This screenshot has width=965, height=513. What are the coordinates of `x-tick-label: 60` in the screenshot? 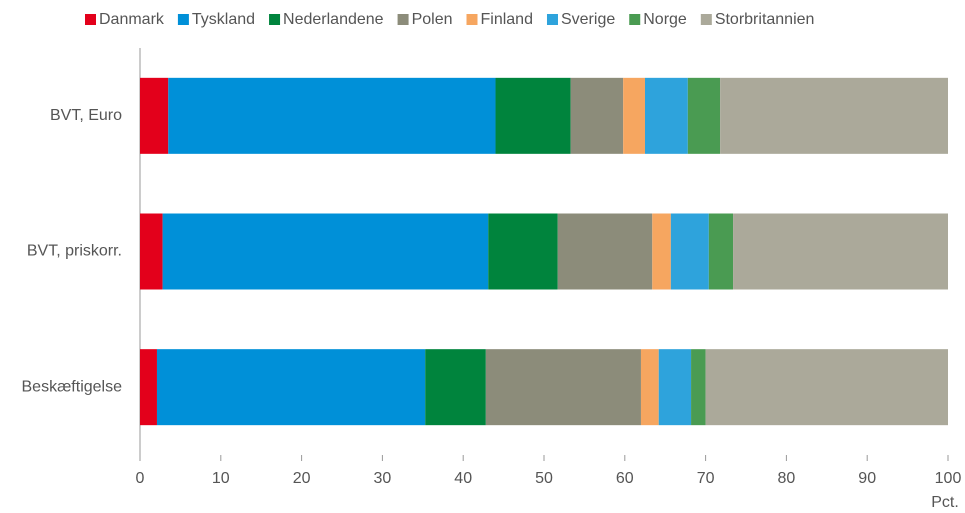 It's located at (625, 478).